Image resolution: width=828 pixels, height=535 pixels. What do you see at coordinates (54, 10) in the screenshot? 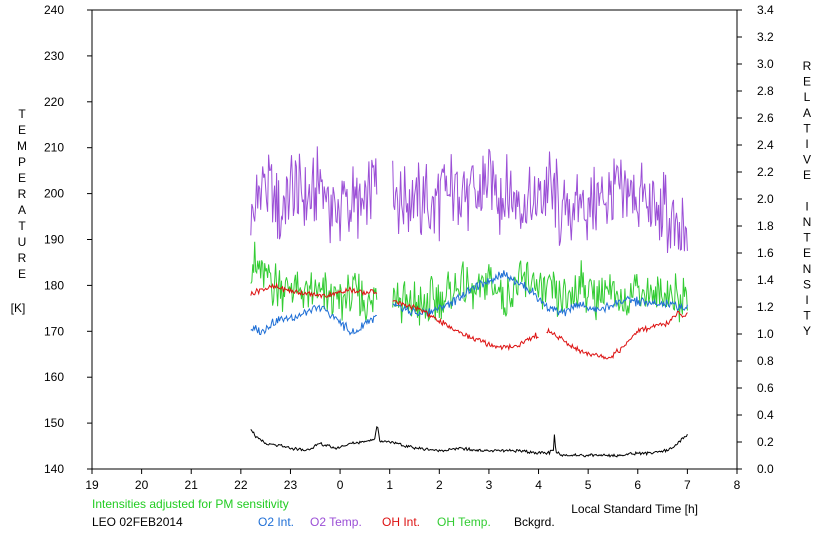
I see `y-left-tick-label: 240` at bounding box center [54, 10].